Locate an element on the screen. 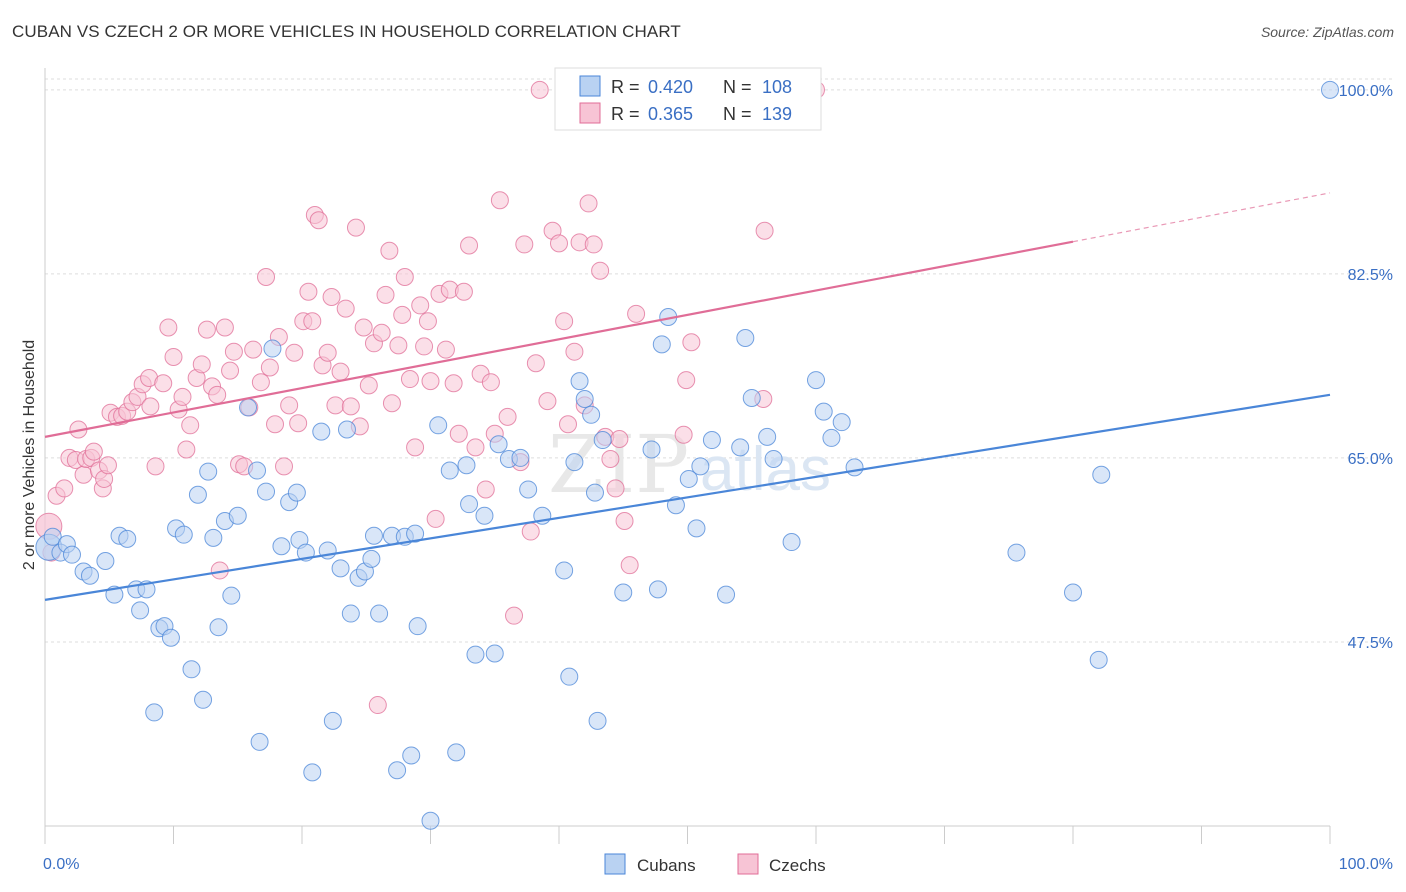 Image resolution: width=1406 pixels, height=892 pixels. stats-legend: R = 0.420 N = 108 R = 0.365 N = 139 is located at coordinates (688, 99).